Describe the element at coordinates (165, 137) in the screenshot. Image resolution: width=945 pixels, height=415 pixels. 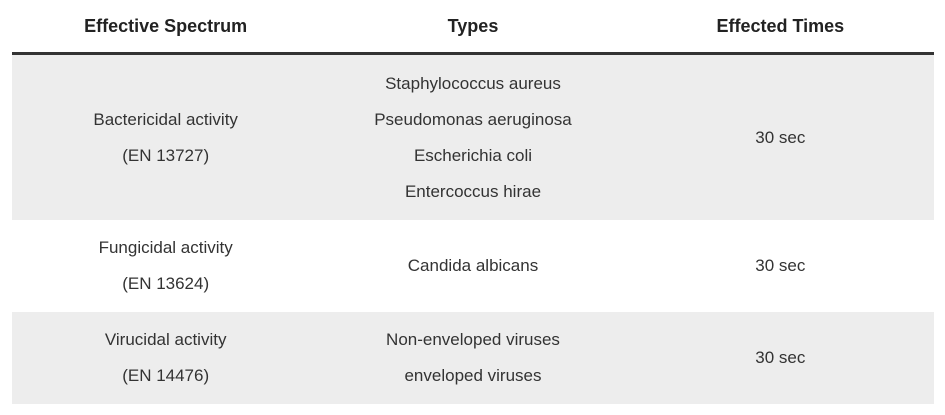
I see `spectrum-cell: Bactericidal activity (EN 13727)` at that location.